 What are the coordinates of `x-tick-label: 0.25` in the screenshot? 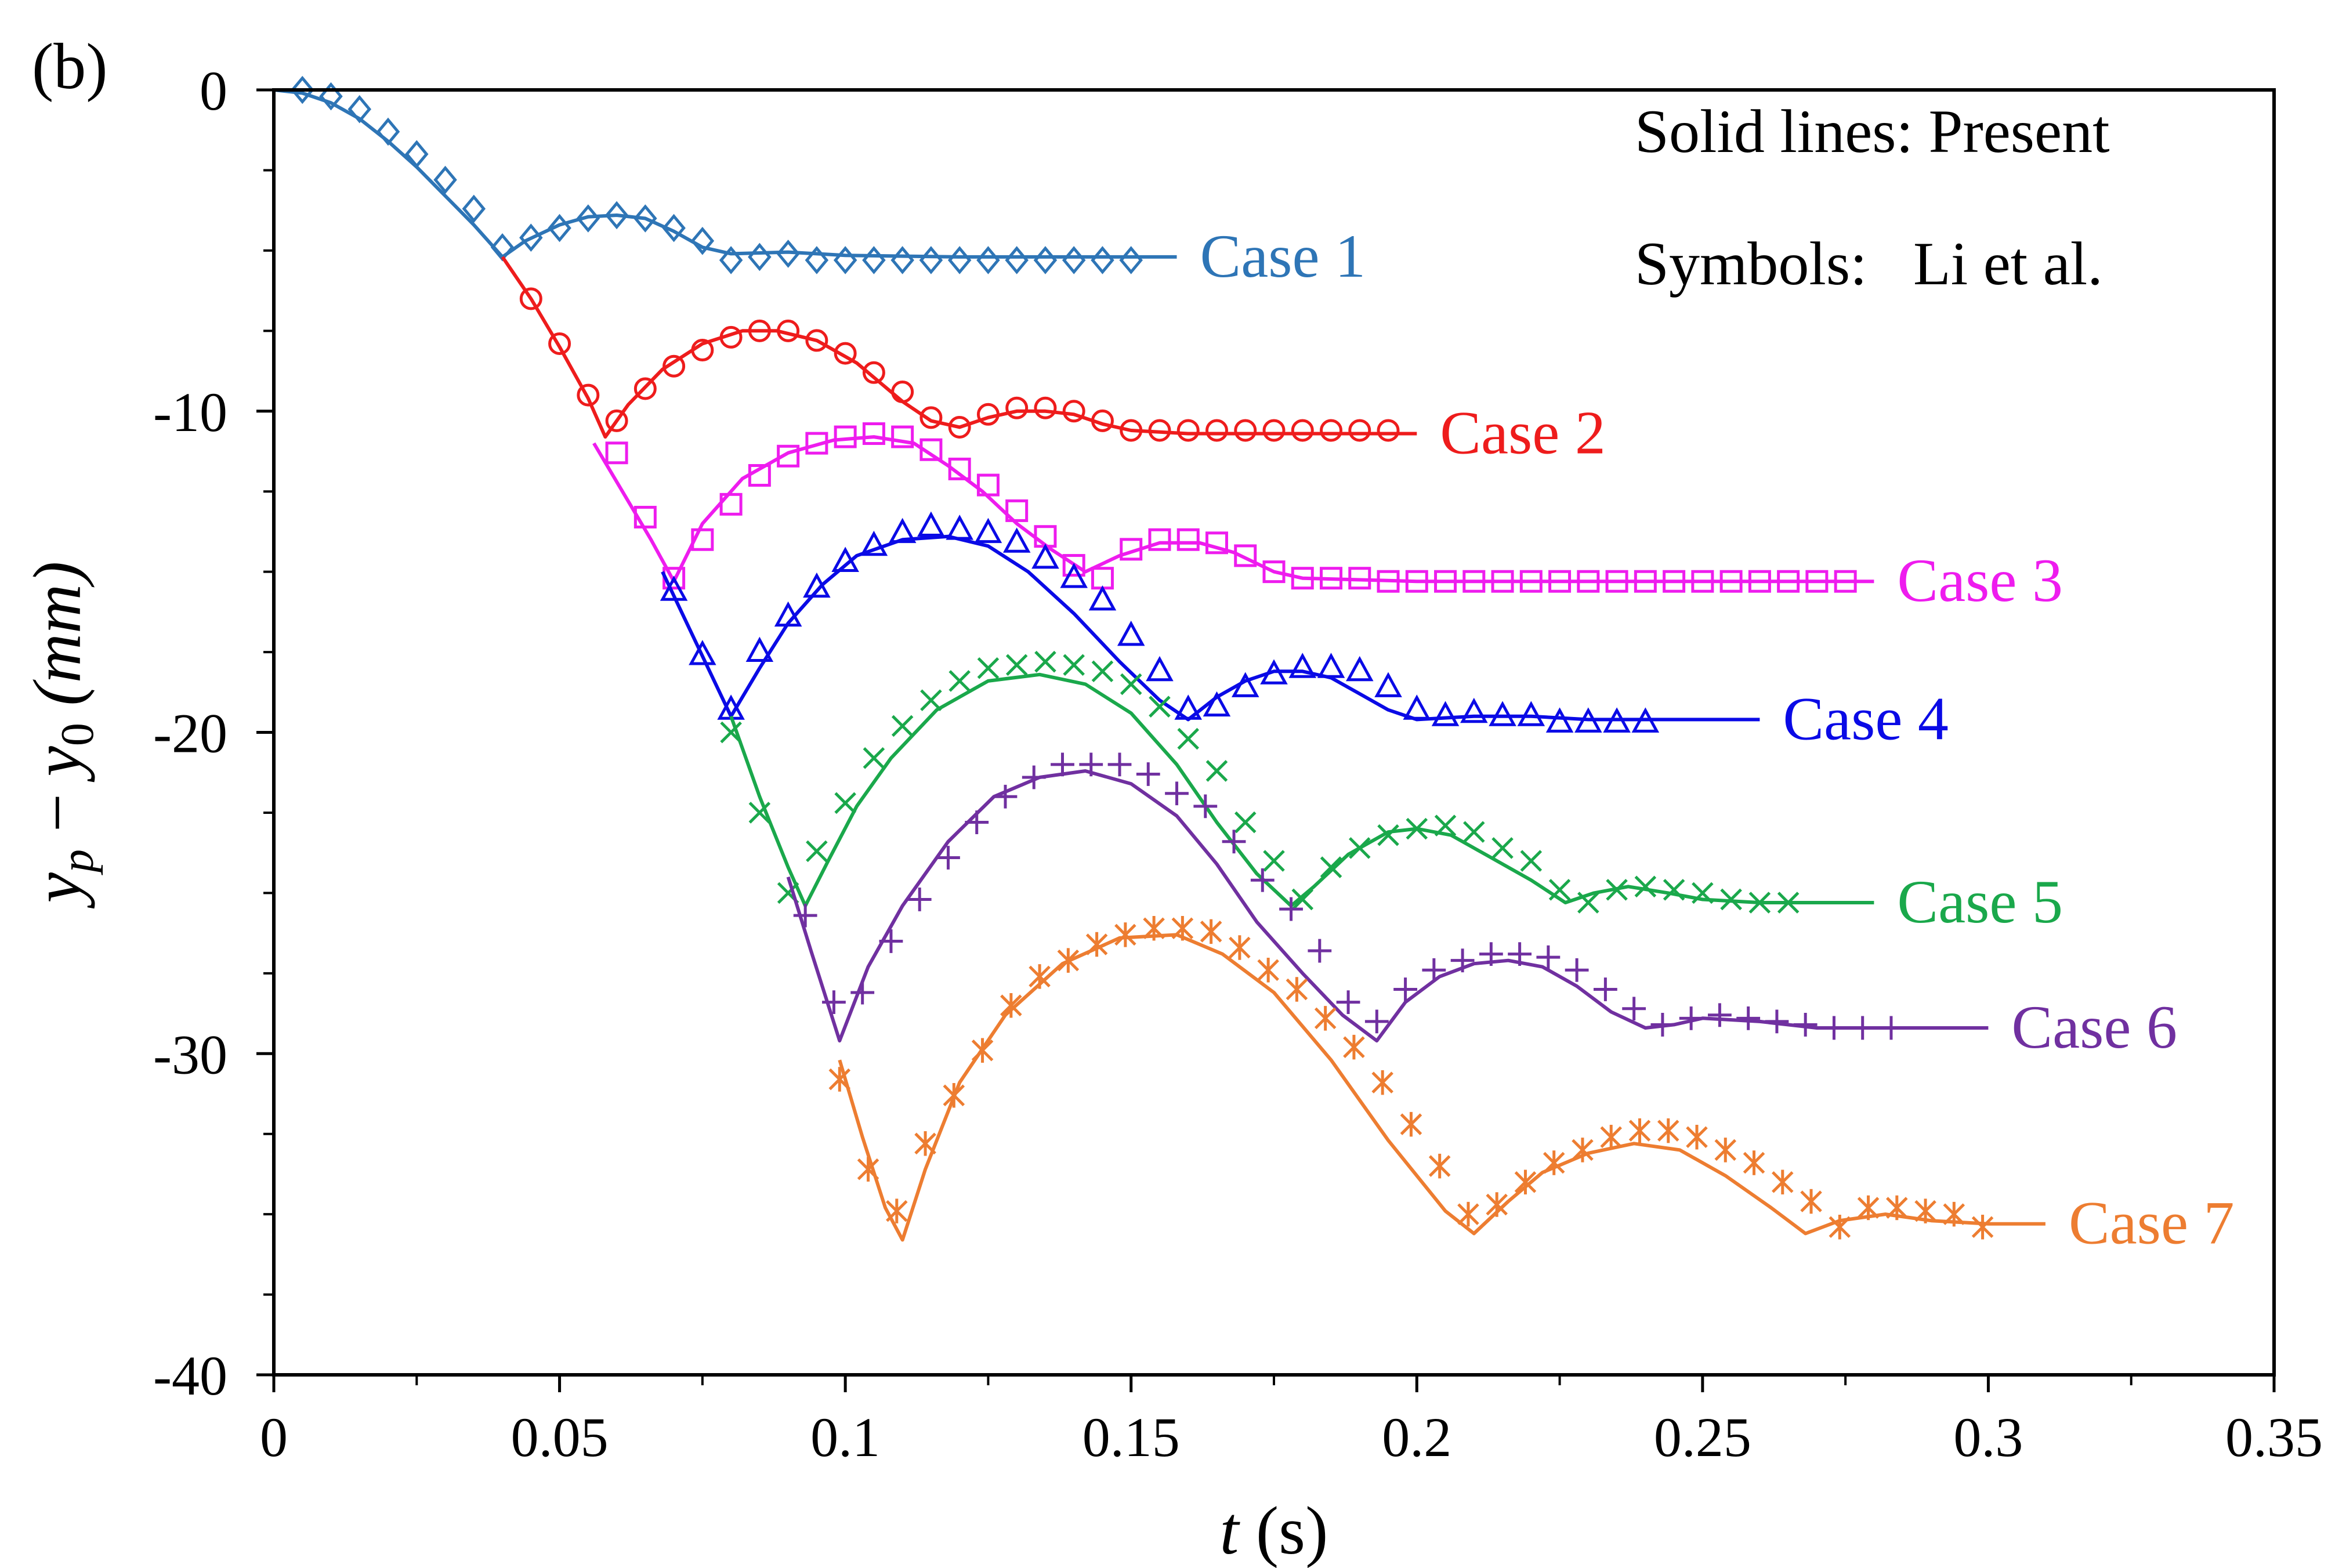 It's located at (1702, 1437).